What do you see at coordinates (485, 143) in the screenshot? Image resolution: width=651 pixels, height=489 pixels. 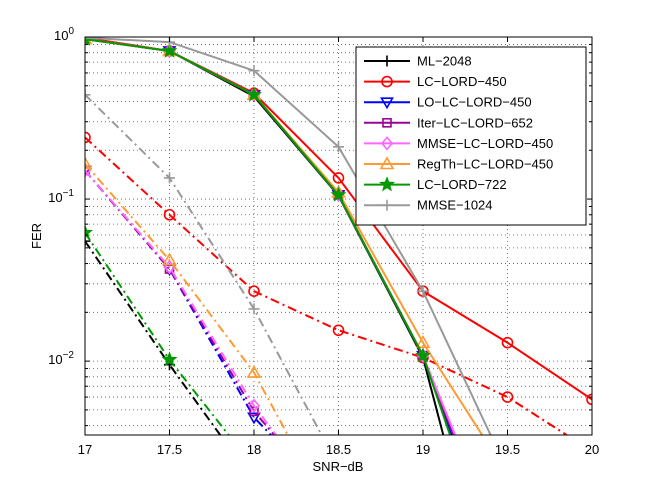 I see `legend-label: MMSE−LC−LORD−450` at bounding box center [485, 143].